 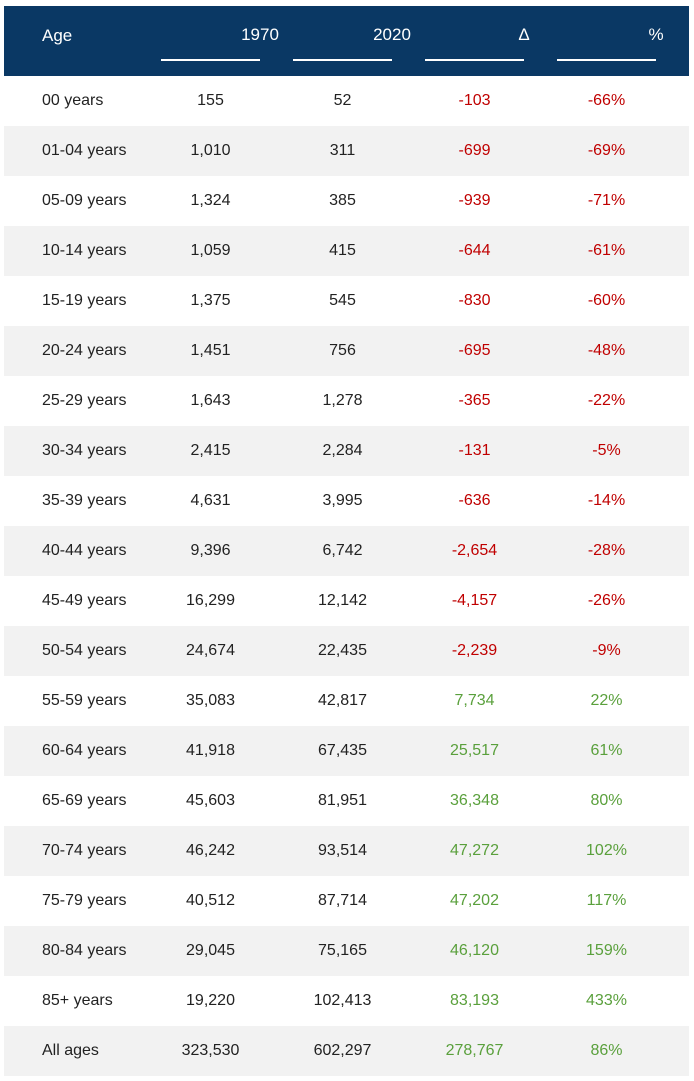 What do you see at coordinates (342, 650) in the screenshot?
I see `value-2020-cell: 22,435` at bounding box center [342, 650].